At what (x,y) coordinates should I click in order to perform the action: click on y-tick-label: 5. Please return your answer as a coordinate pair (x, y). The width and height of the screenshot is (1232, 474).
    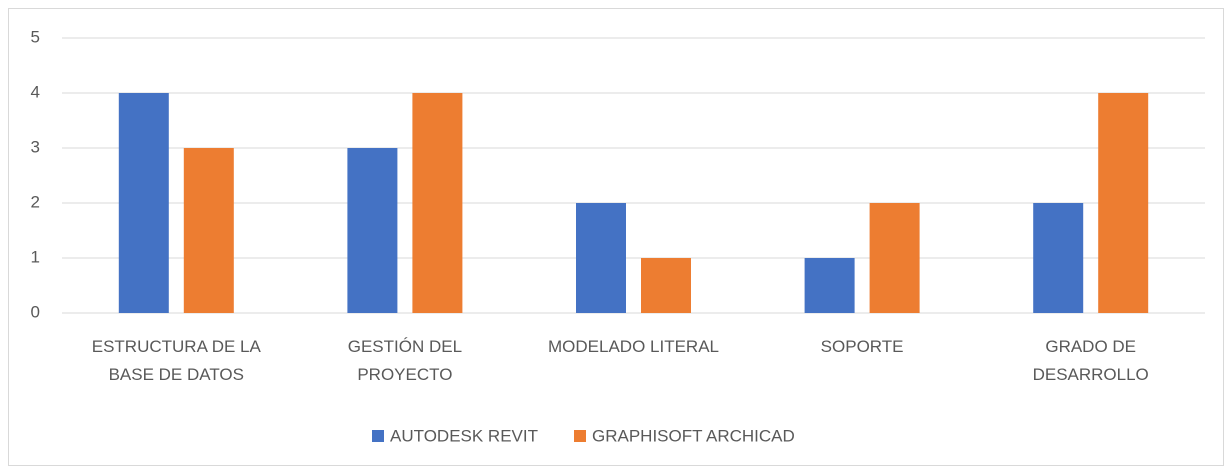
    Looking at the image, I should click on (35, 36).